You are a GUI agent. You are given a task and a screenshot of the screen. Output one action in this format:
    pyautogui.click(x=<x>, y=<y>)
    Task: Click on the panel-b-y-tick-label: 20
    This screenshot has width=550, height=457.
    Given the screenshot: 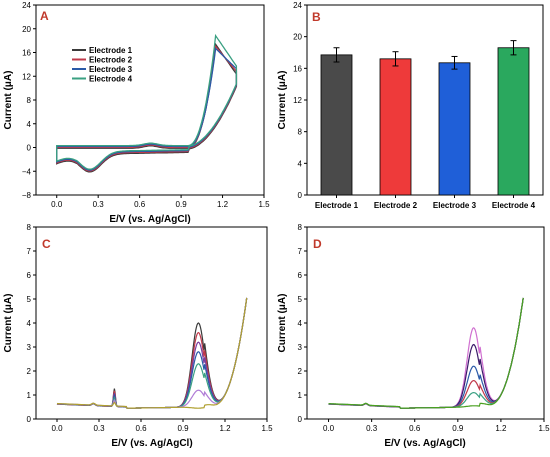 What is the action you would take?
    pyautogui.click(x=297, y=37)
    